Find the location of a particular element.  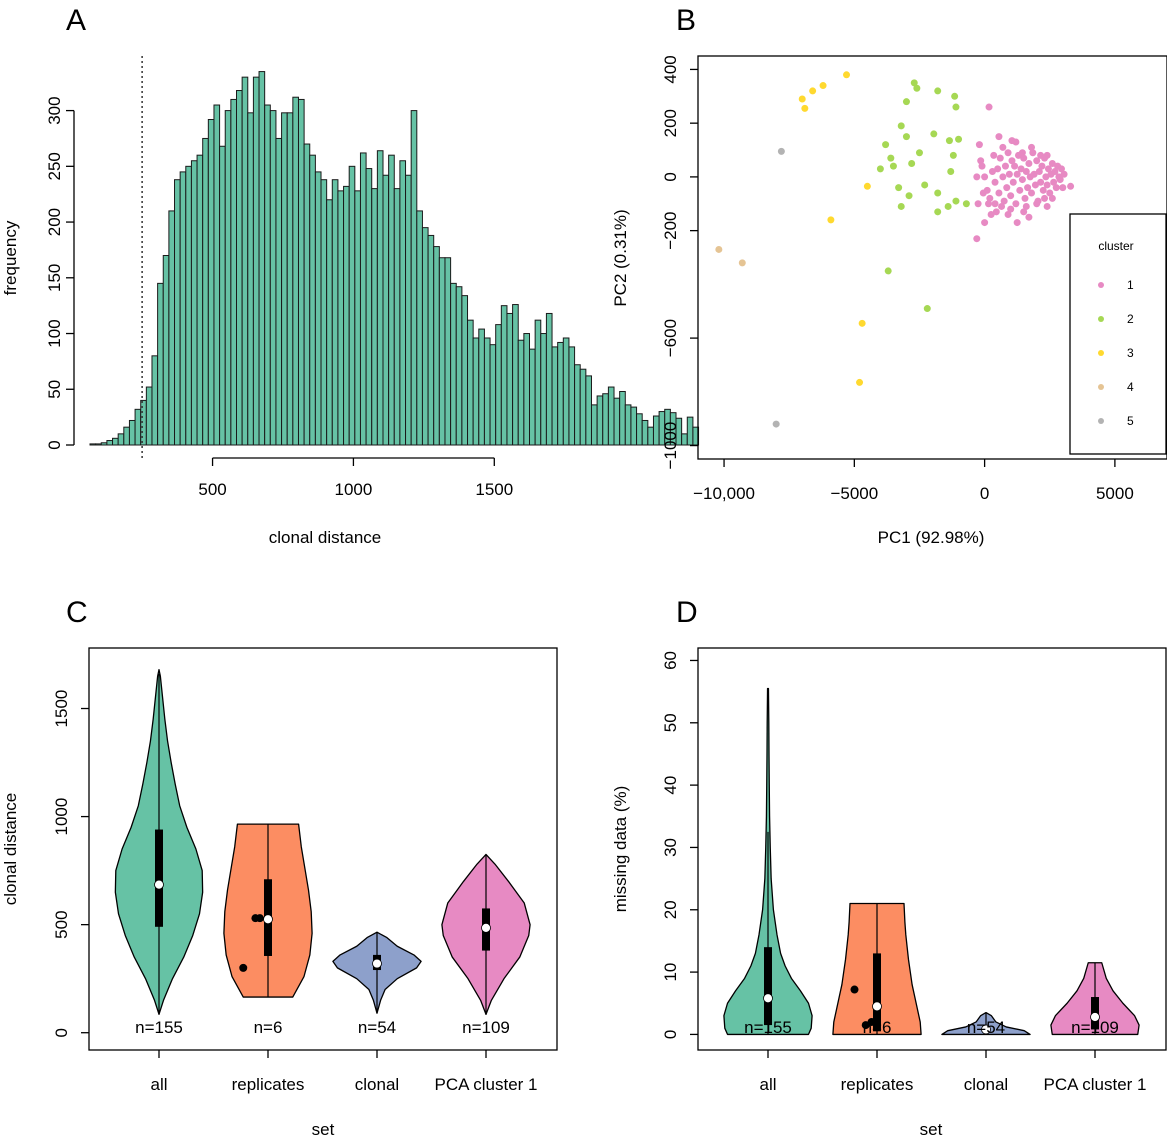

count-label: n=109 is located at coordinates (1095, 1027).